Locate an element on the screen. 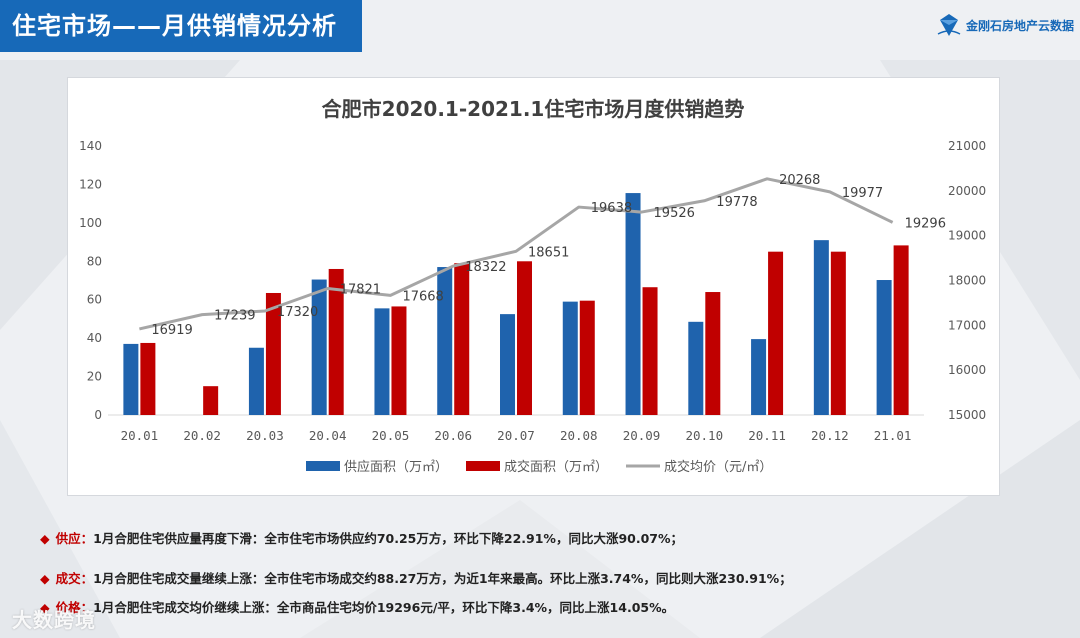 The height and width of the screenshot is (638, 1080). x-tick-label: 20.08 is located at coordinates (579, 435).